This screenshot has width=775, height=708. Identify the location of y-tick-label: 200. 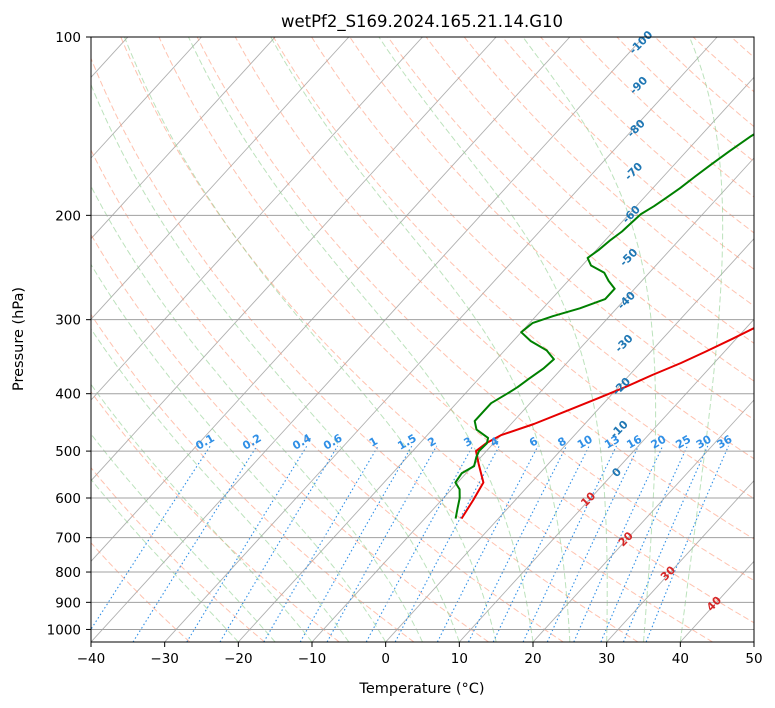
(68, 216).